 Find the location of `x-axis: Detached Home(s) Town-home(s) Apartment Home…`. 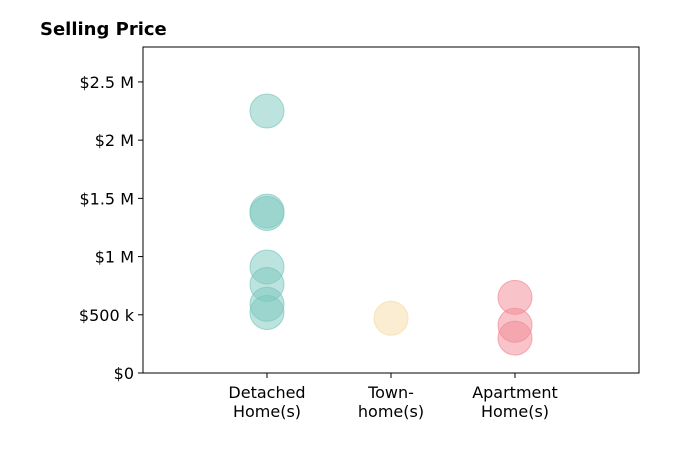

x-axis: Detached Home(s) Town-home(s) Apartment Home… is located at coordinates (393, 397).